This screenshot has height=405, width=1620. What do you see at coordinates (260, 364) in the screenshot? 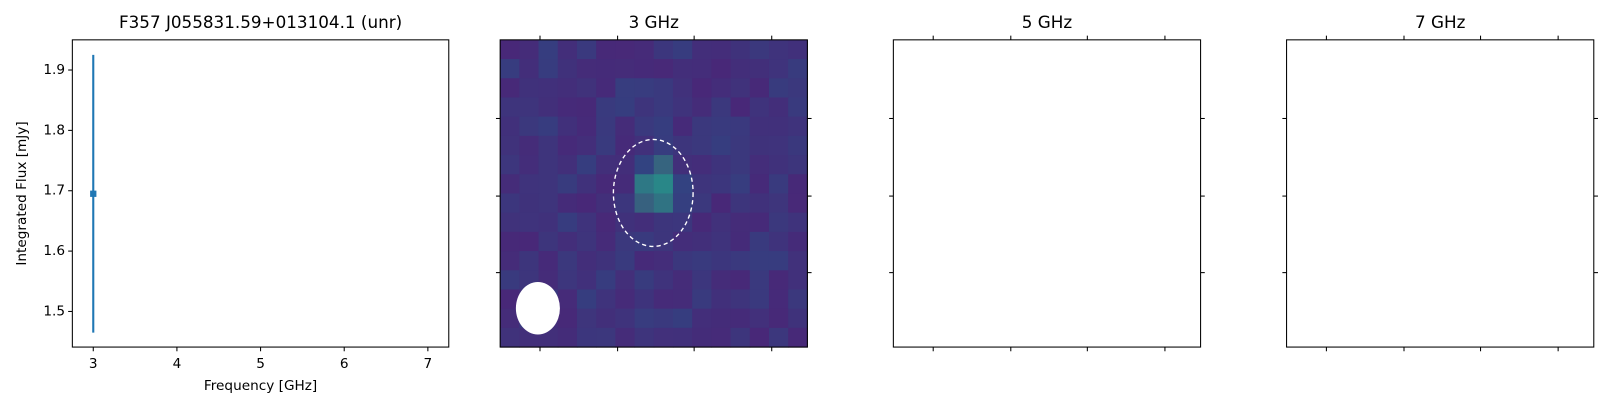
I see `x-tick-label: 5` at bounding box center [260, 364].